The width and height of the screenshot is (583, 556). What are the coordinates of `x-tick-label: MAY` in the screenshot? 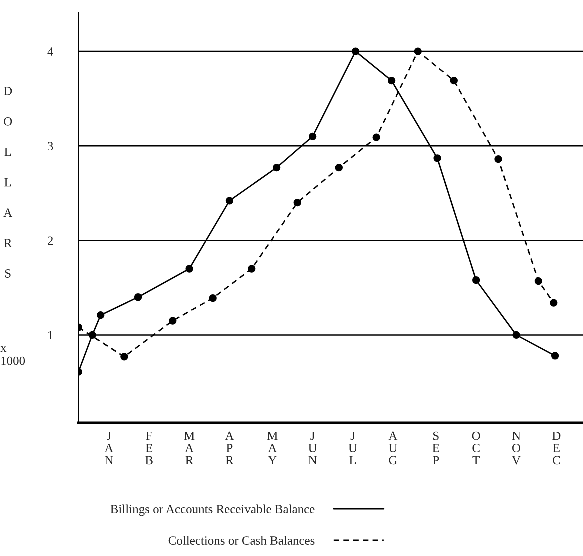 It's located at (272, 448).